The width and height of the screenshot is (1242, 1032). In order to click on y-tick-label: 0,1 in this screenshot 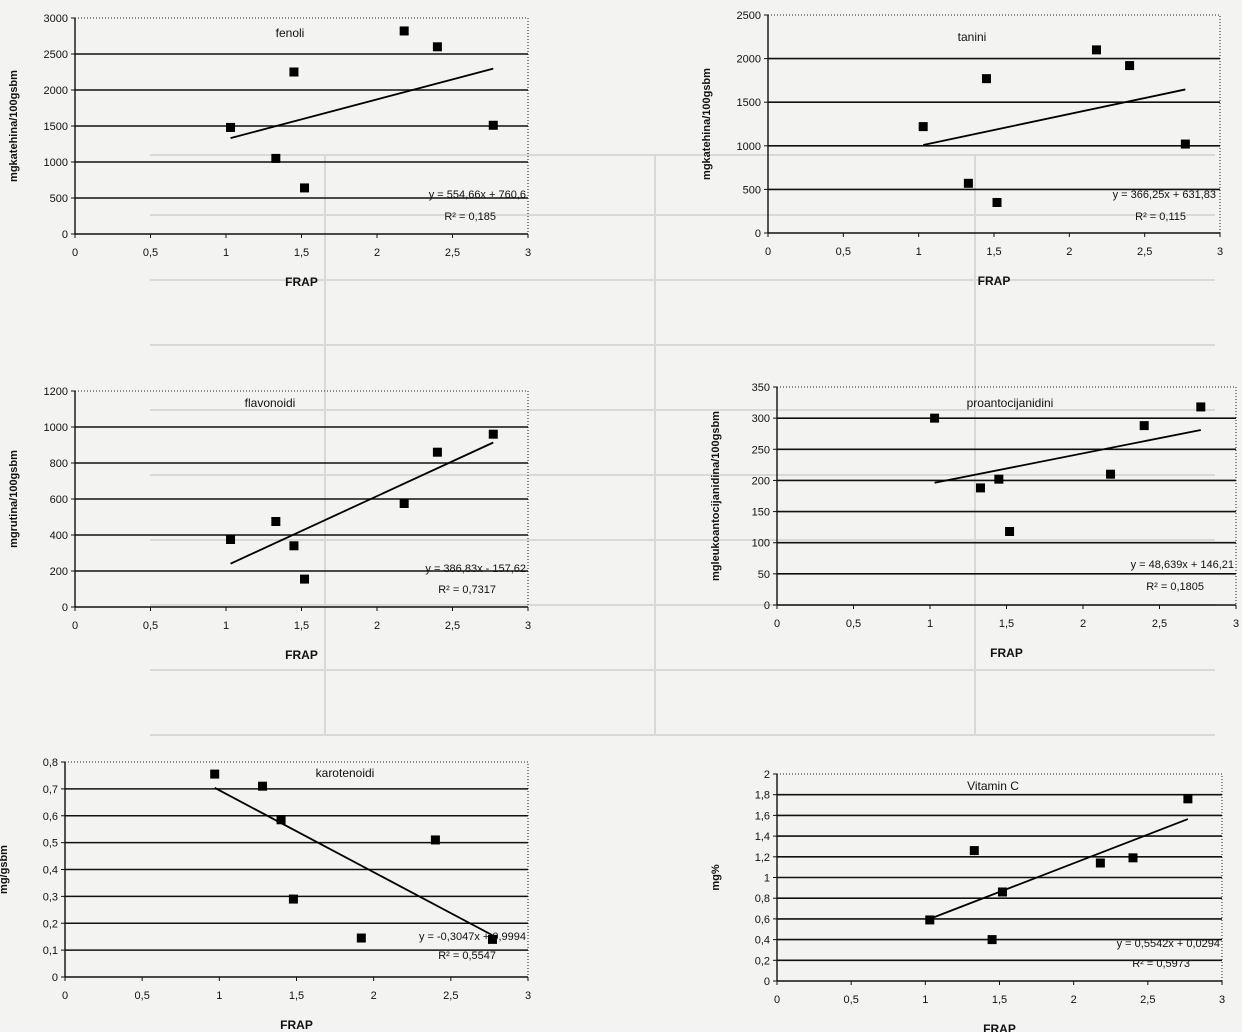, I will do `click(50, 951)`.